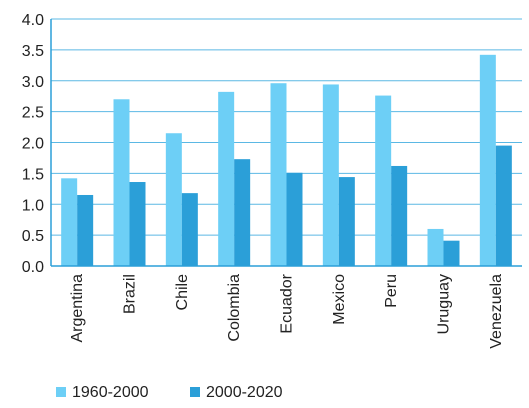 The height and width of the screenshot is (408, 529). I want to click on y-tick-label: 0.0, so click(33, 267).